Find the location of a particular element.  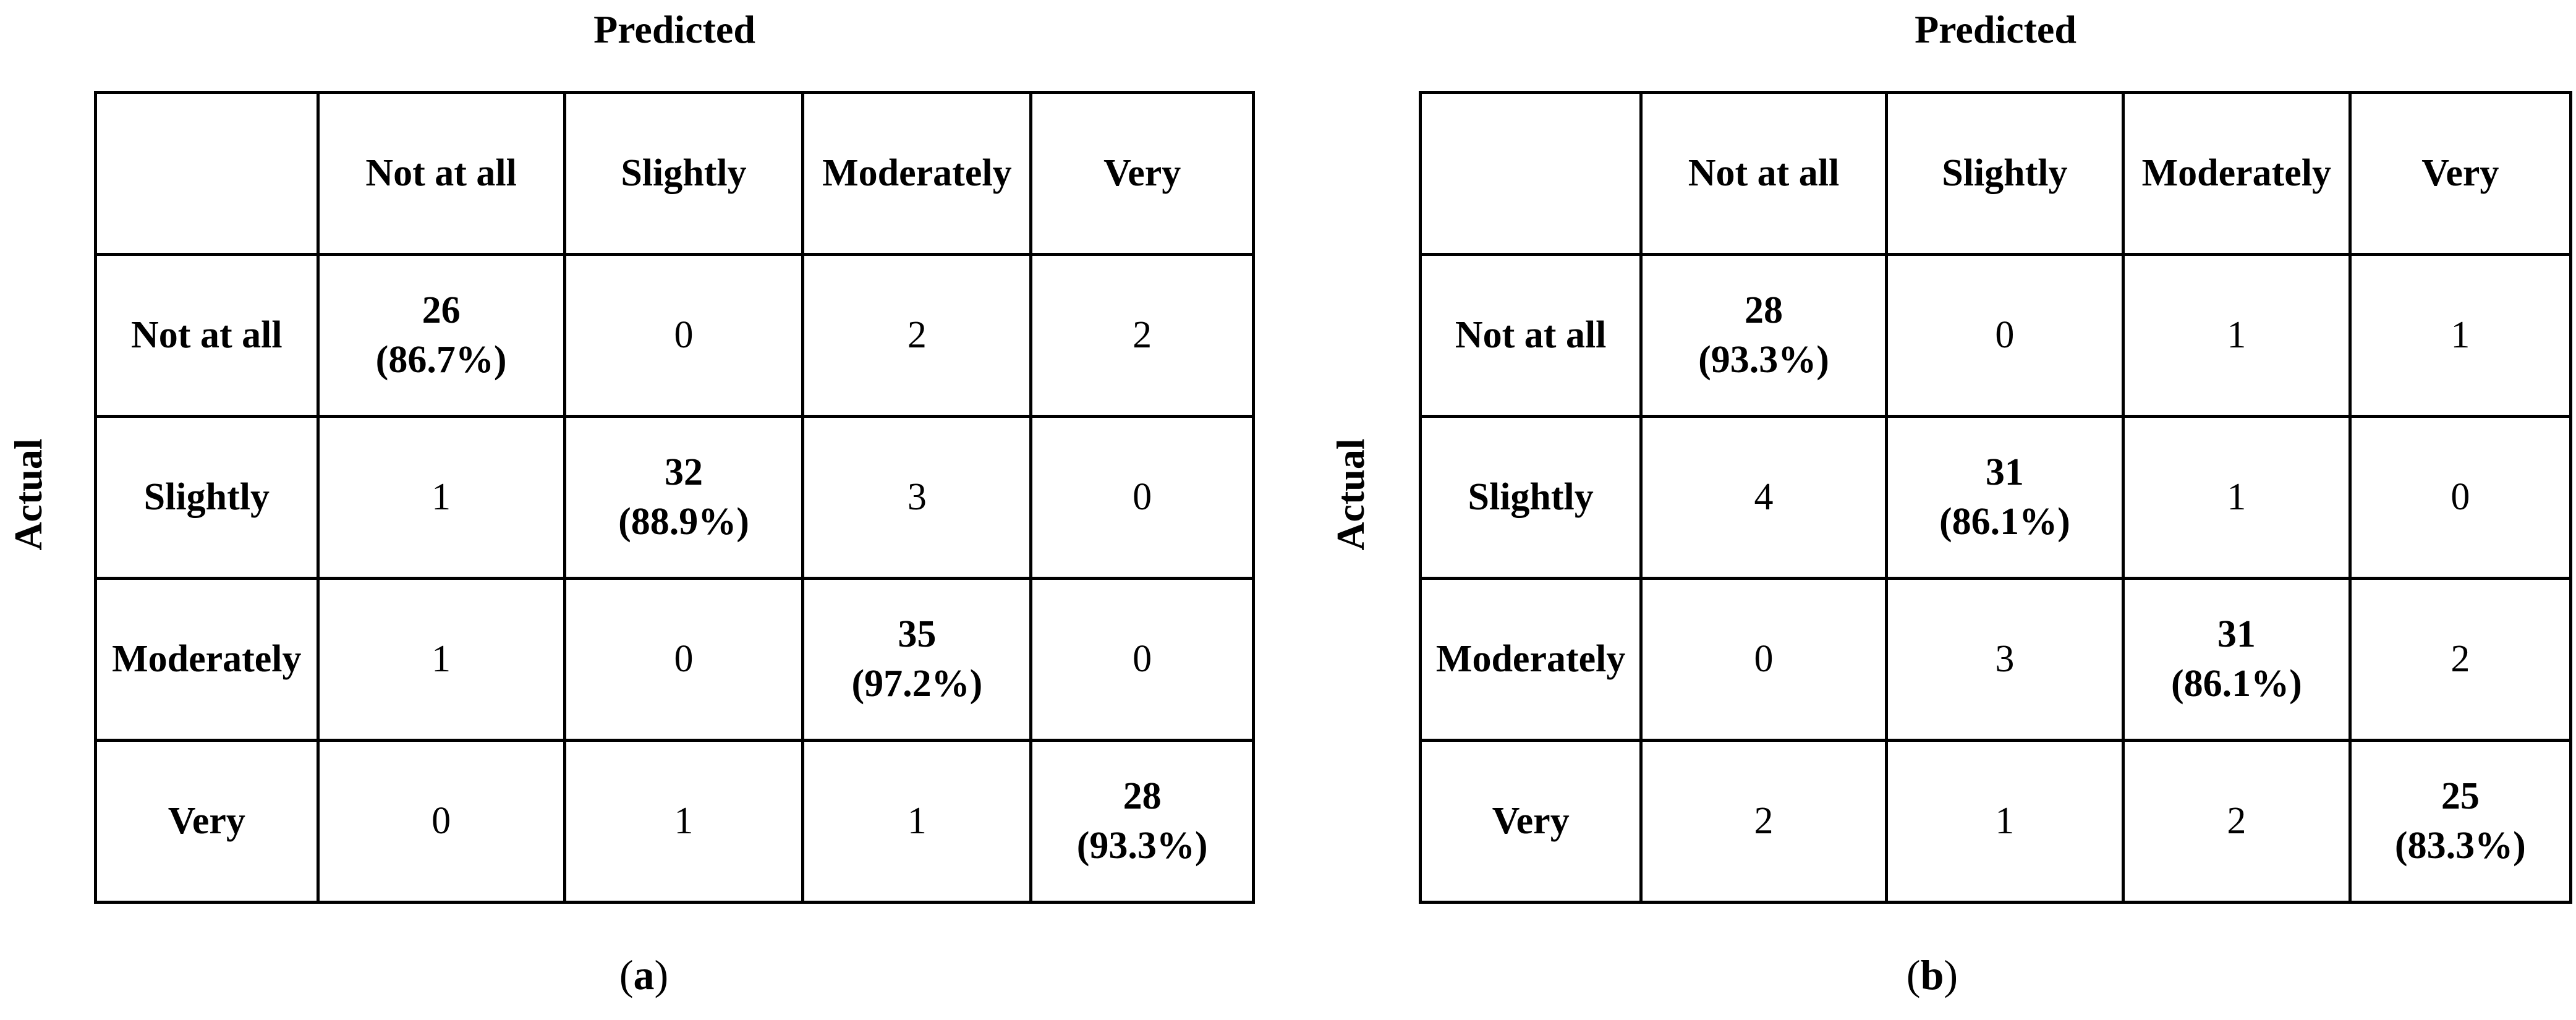

matrix-row: Not at all 28 (93.3%) 0 1 1 is located at coordinates (1995, 335).